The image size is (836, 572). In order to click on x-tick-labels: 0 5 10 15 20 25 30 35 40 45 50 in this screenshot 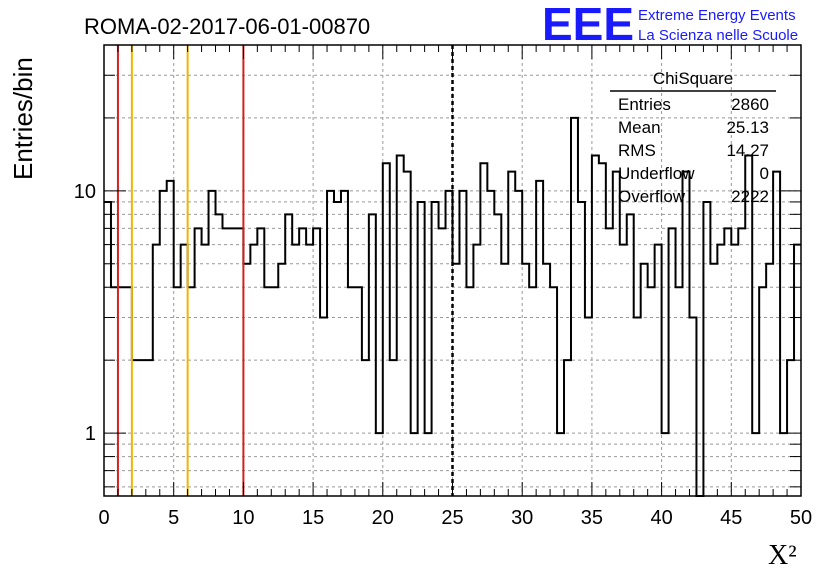, I will do `click(455, 518)`.